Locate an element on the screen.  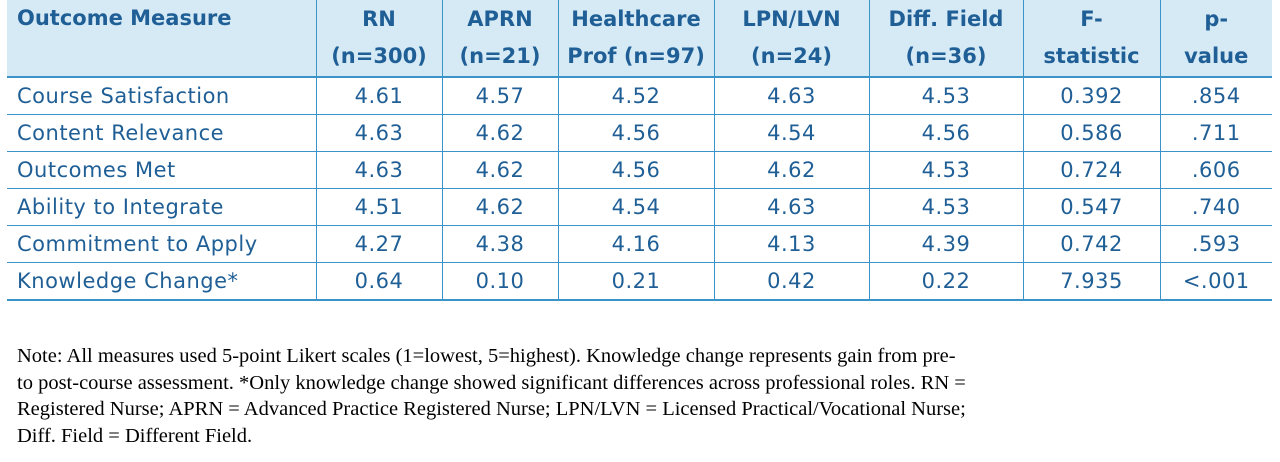
header-line: (n=24) is located at coordinates (791, 56).